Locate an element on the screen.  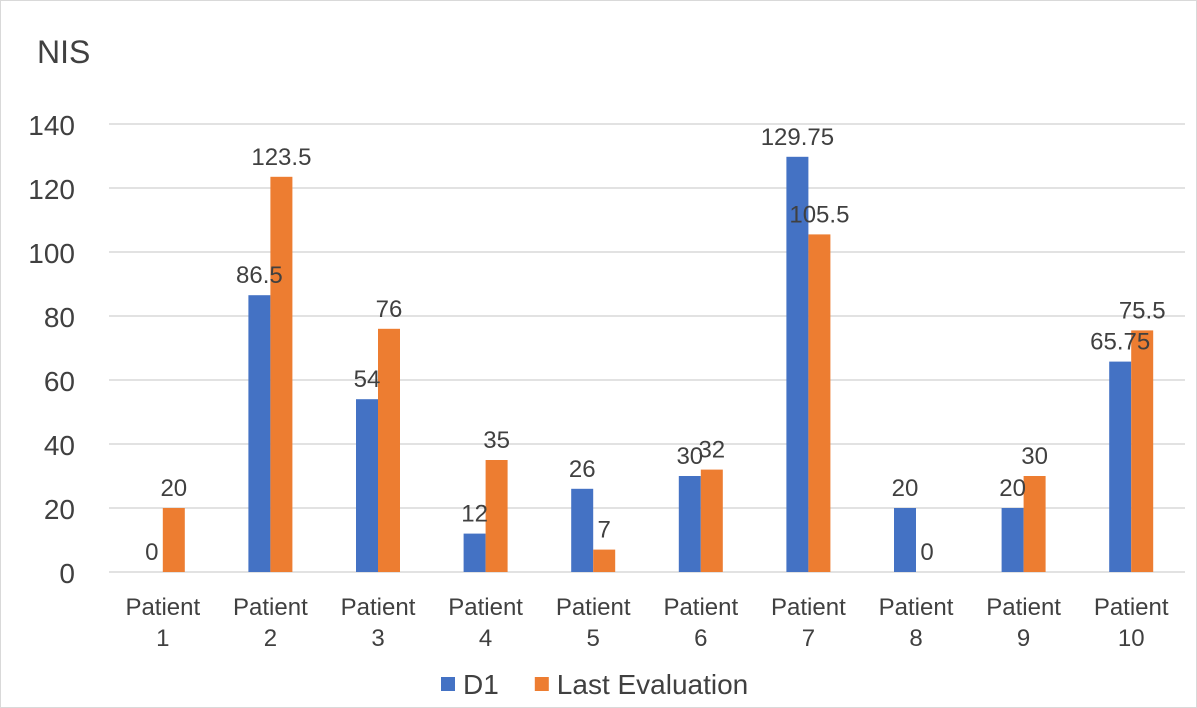
data-label: 123.5 is located at coordinates (281, 157).